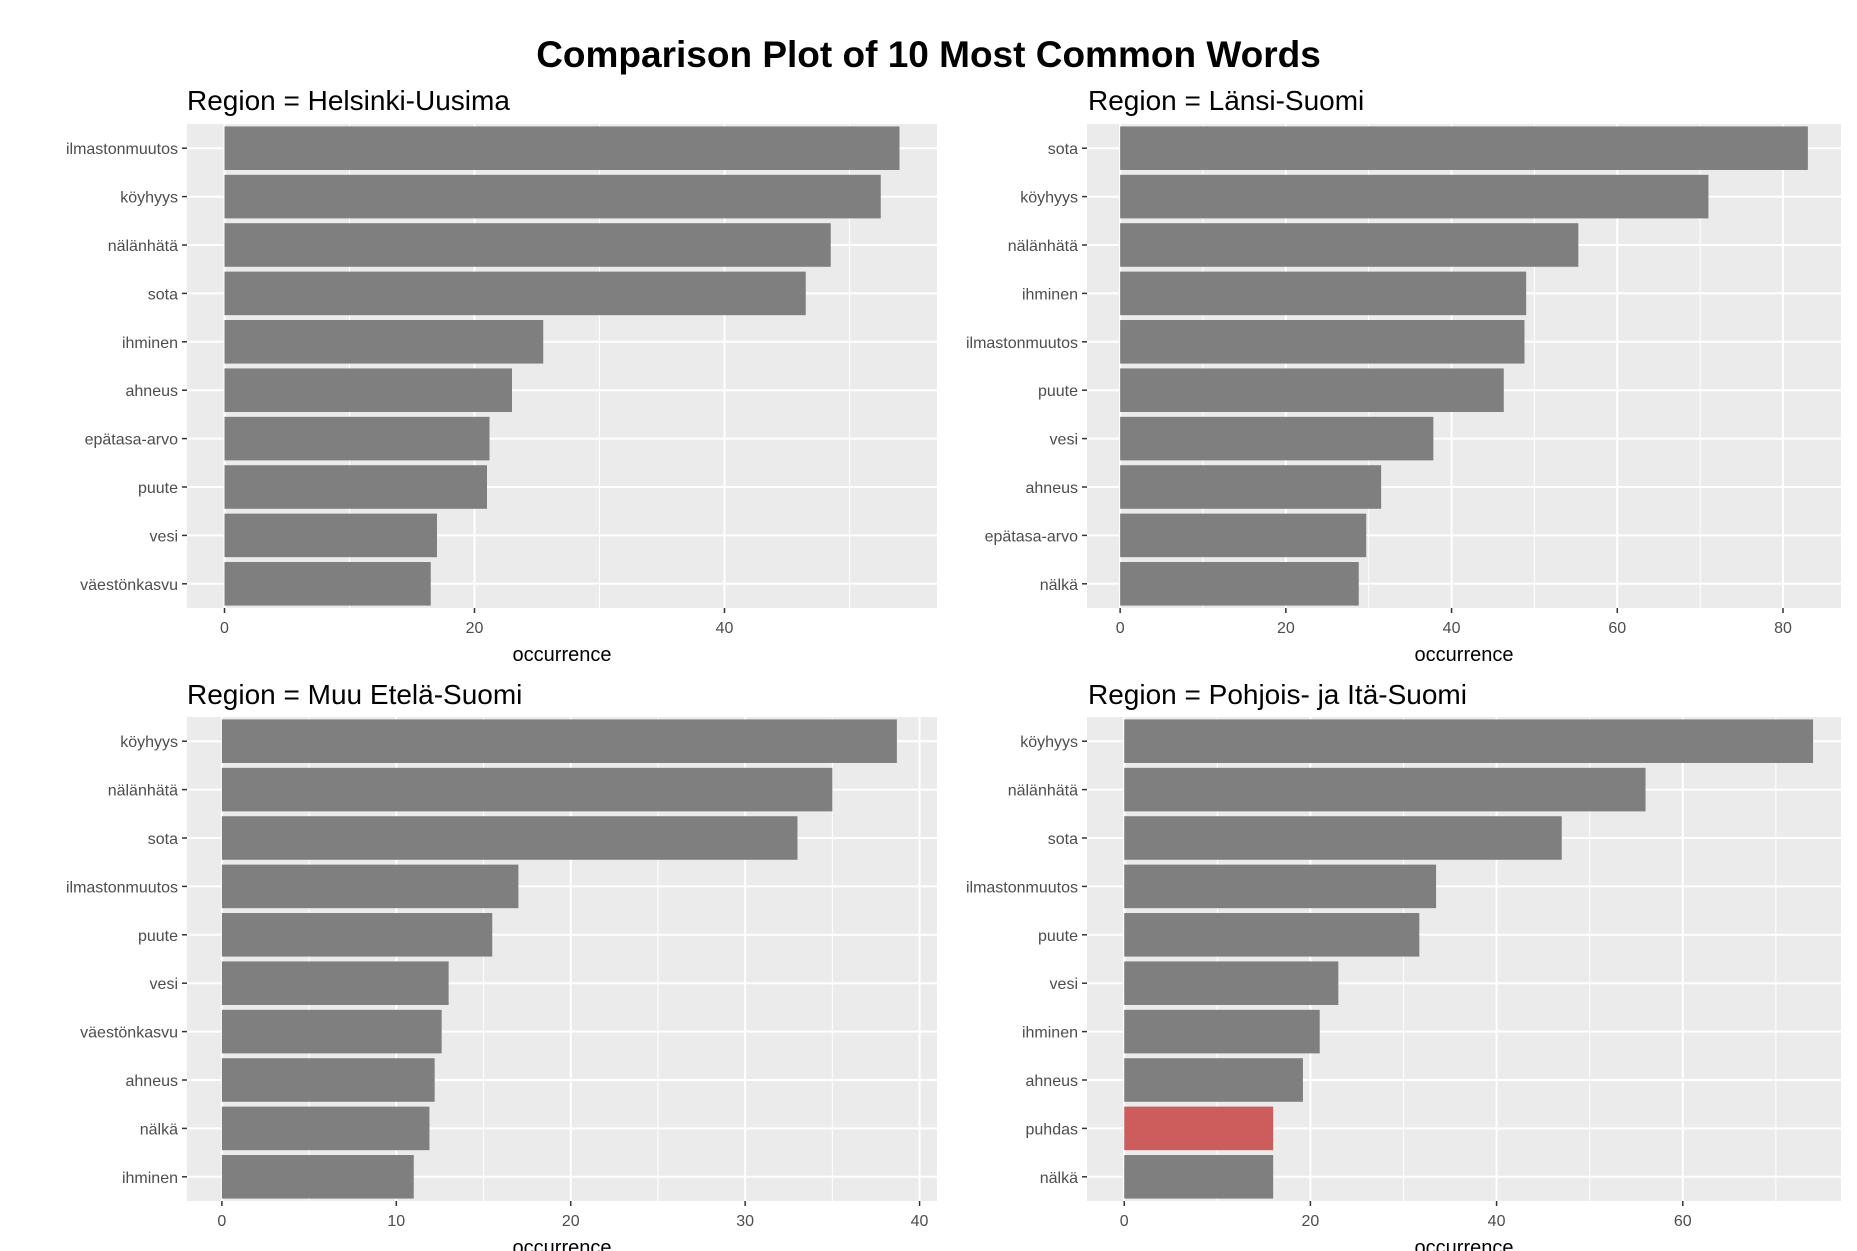  I want to click on x-tick-label: 10, so click(396, 1221).